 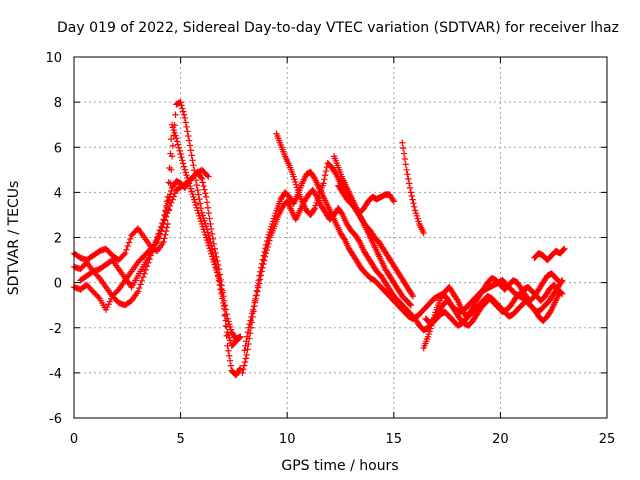 What do you see at coordinates (58, 103) in the screenshot?
I see `y-tick-label: 8` at bounding box center [58, 103].